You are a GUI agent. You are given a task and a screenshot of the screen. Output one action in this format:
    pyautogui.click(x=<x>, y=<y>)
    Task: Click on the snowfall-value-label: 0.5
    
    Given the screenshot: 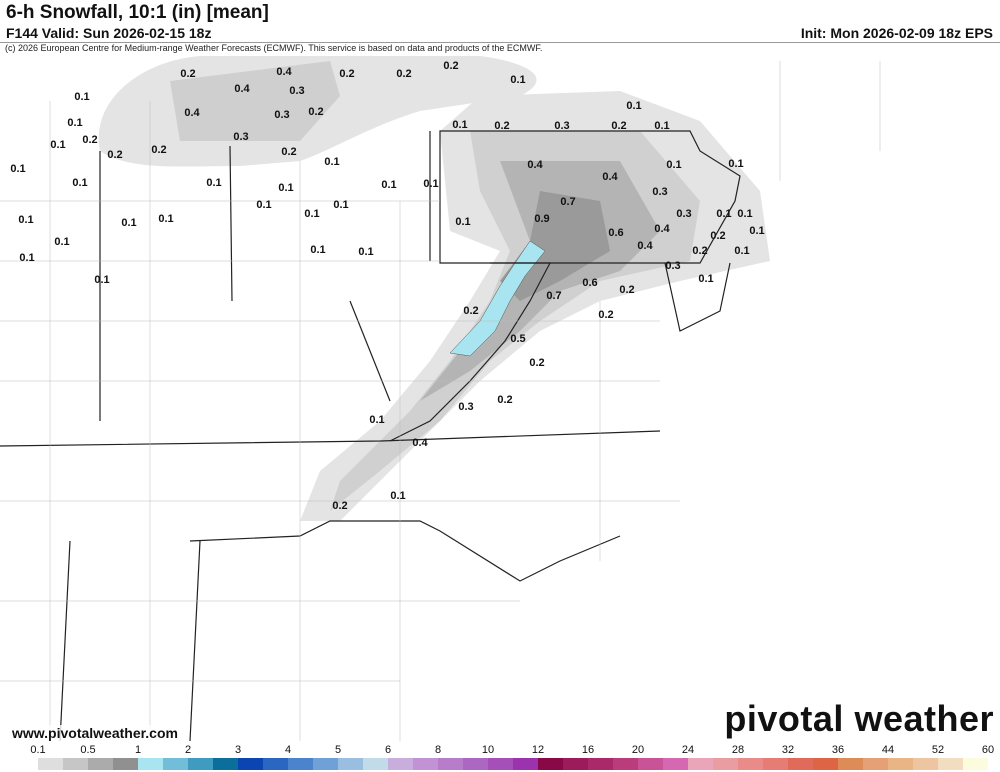 What is the action you would take?
    pyautogui.click(x=517, y=339)
    